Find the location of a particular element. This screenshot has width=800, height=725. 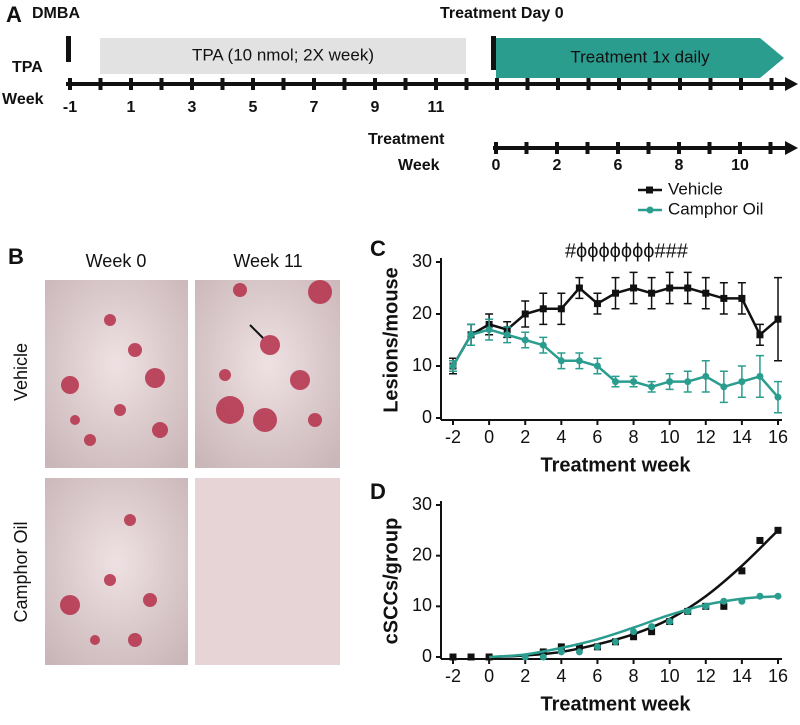

tpa-box is located at coordinates (283, 56).